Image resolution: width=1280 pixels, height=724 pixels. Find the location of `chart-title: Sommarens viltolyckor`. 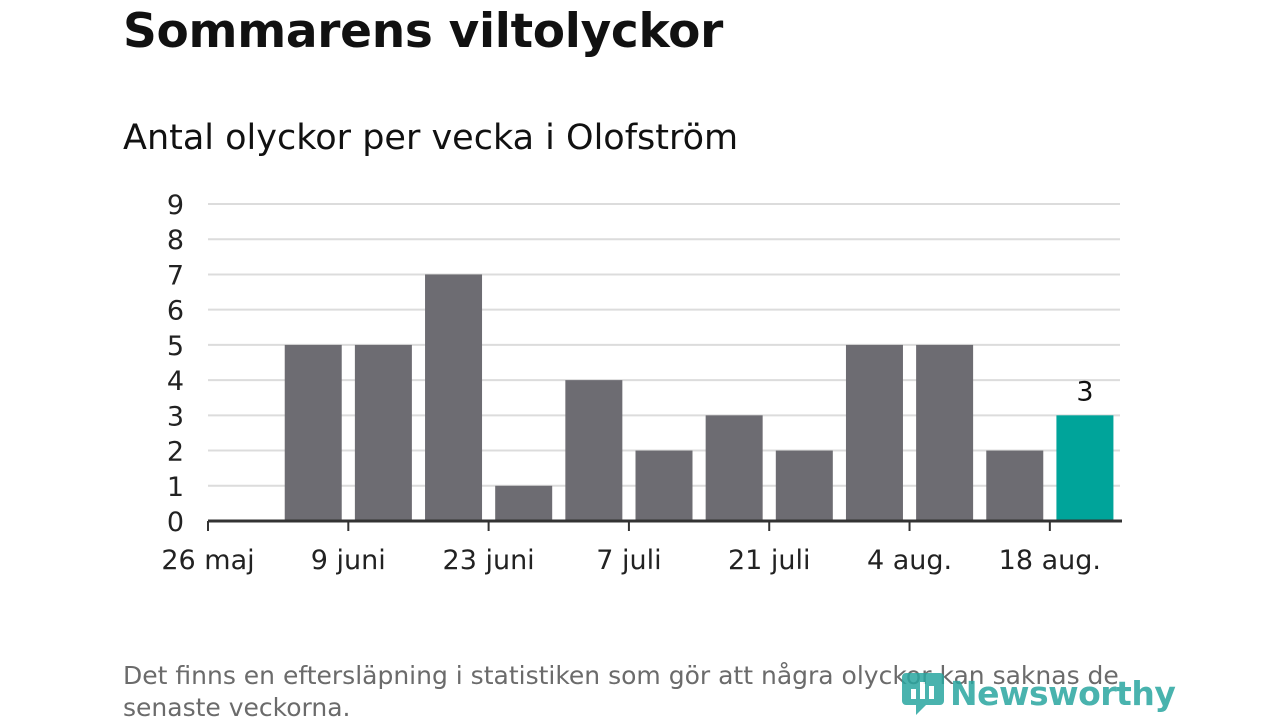

chart-title: Sommarens viltolyckor is located at coordinates (423, 31).